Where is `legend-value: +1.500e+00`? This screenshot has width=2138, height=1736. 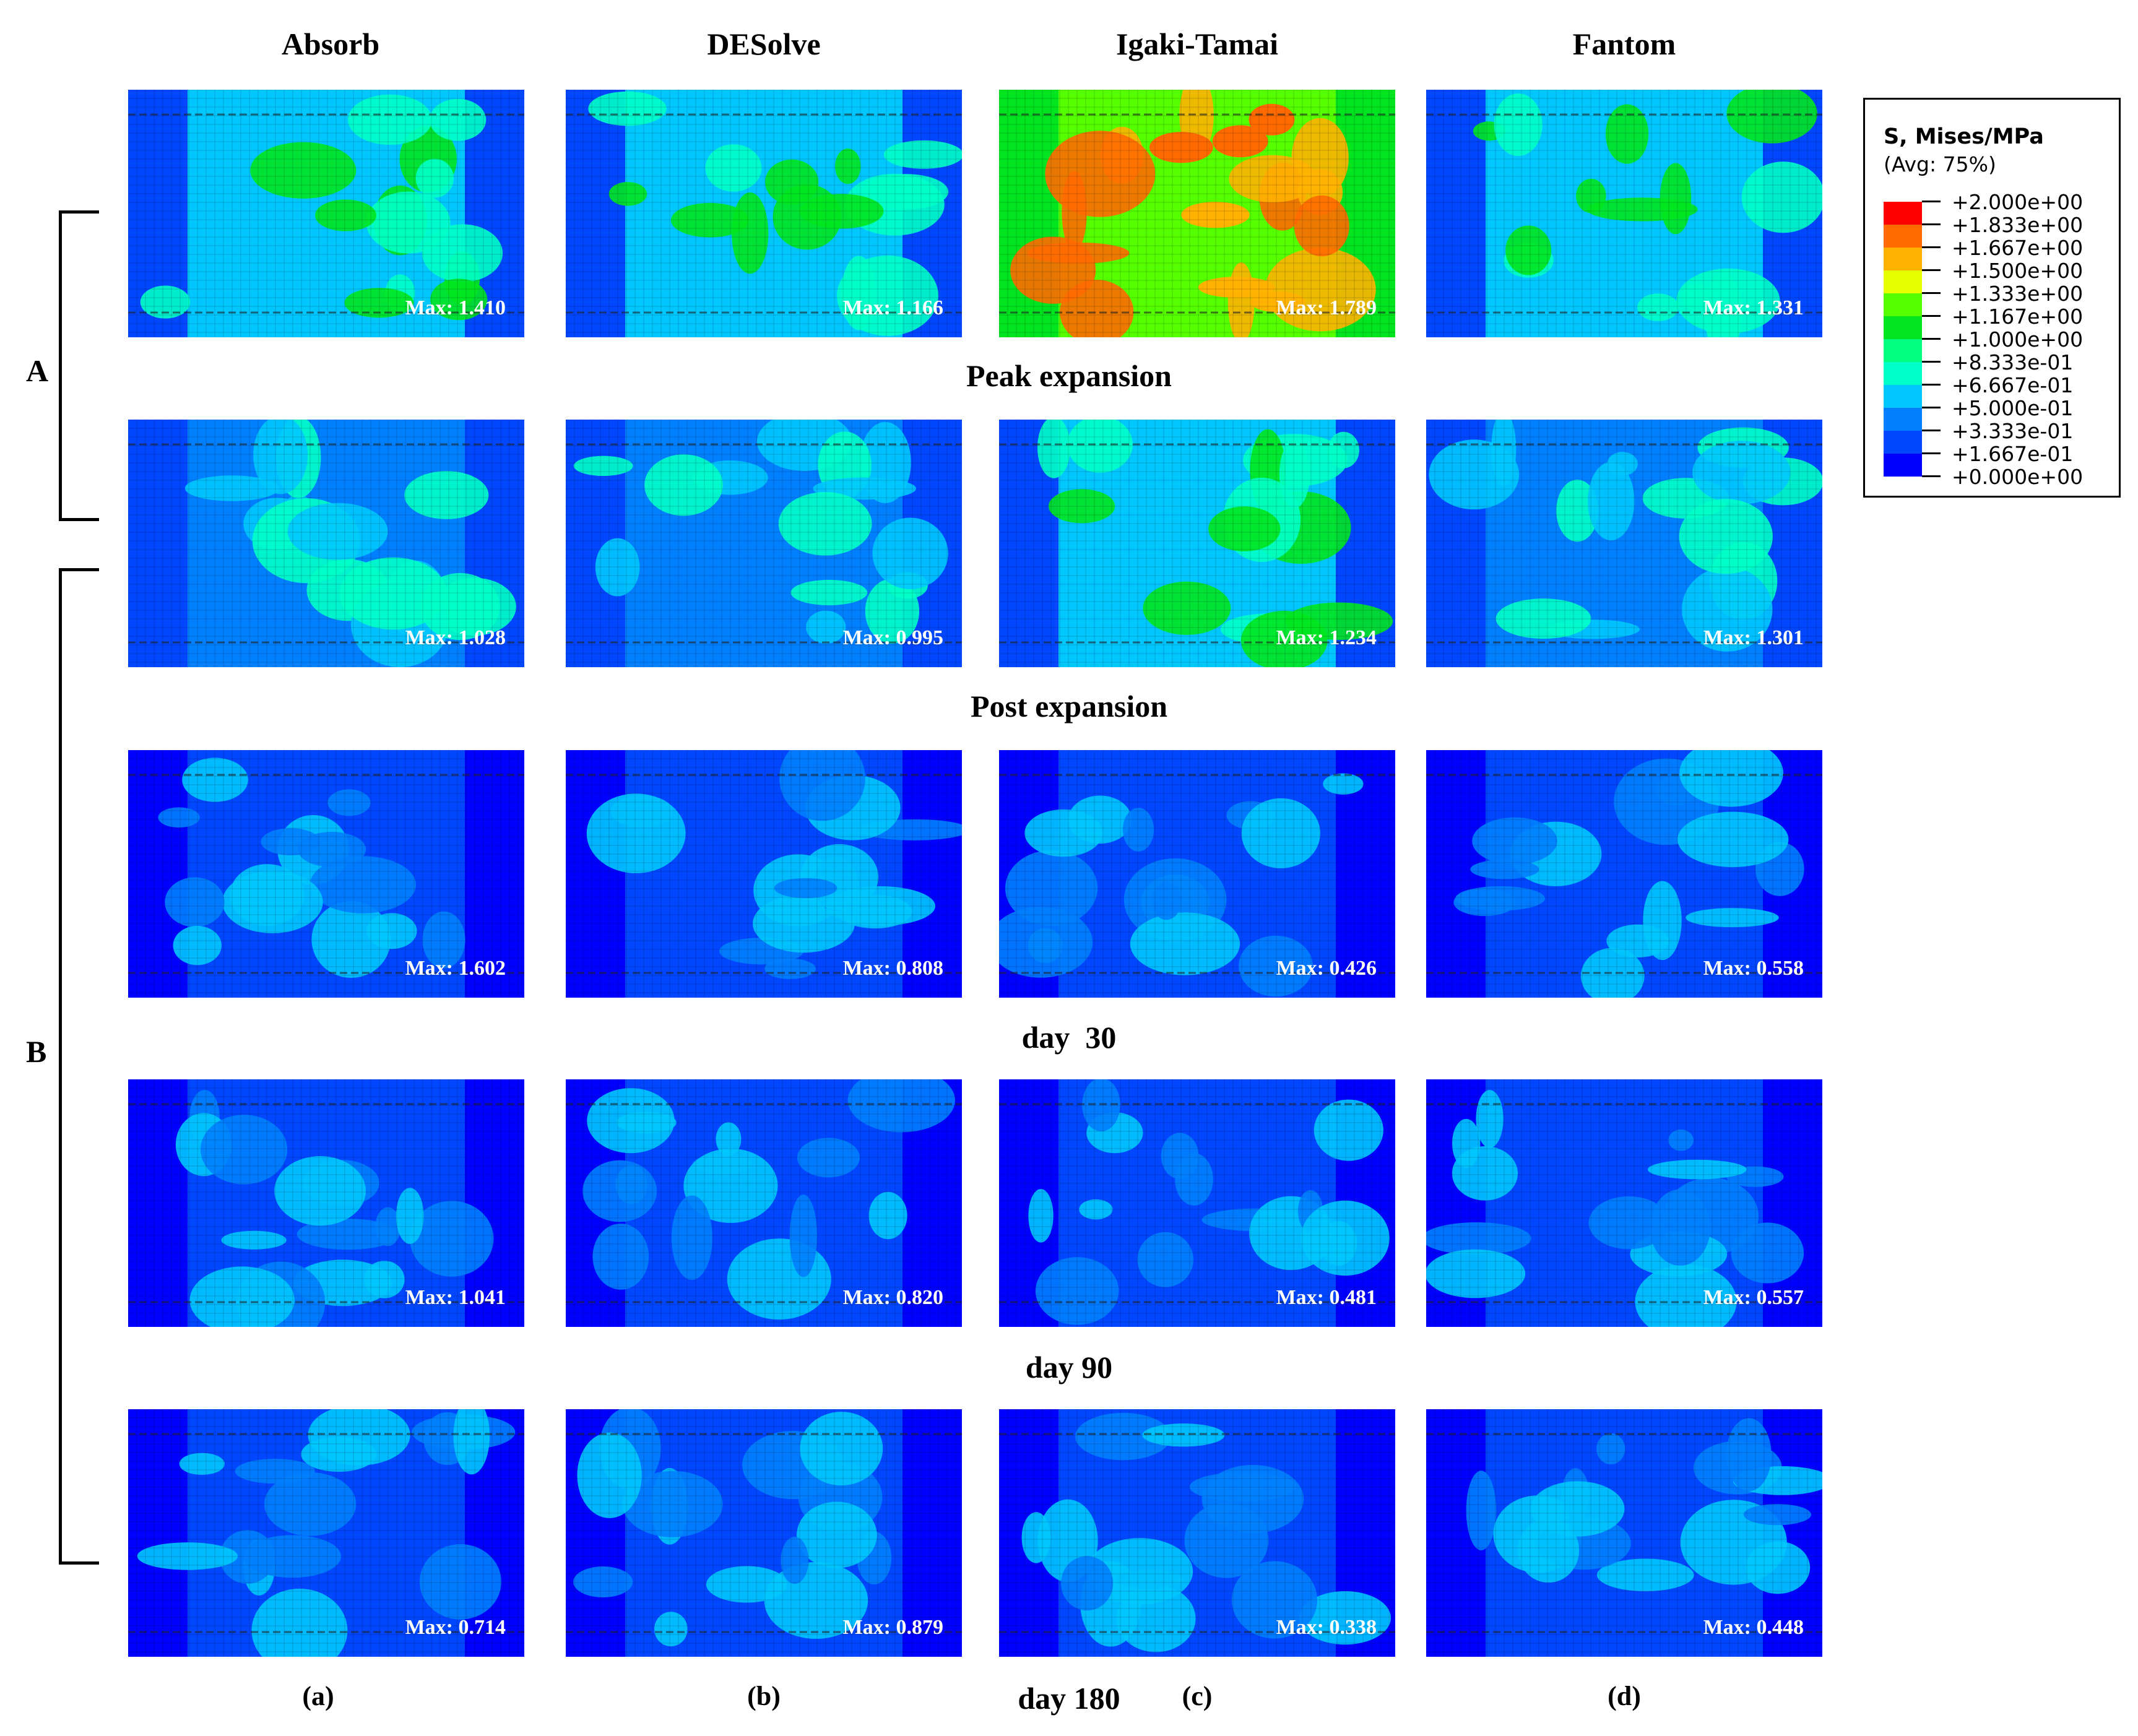
legend-value: +1.500e+00 is located at coordinates (2018, 271).